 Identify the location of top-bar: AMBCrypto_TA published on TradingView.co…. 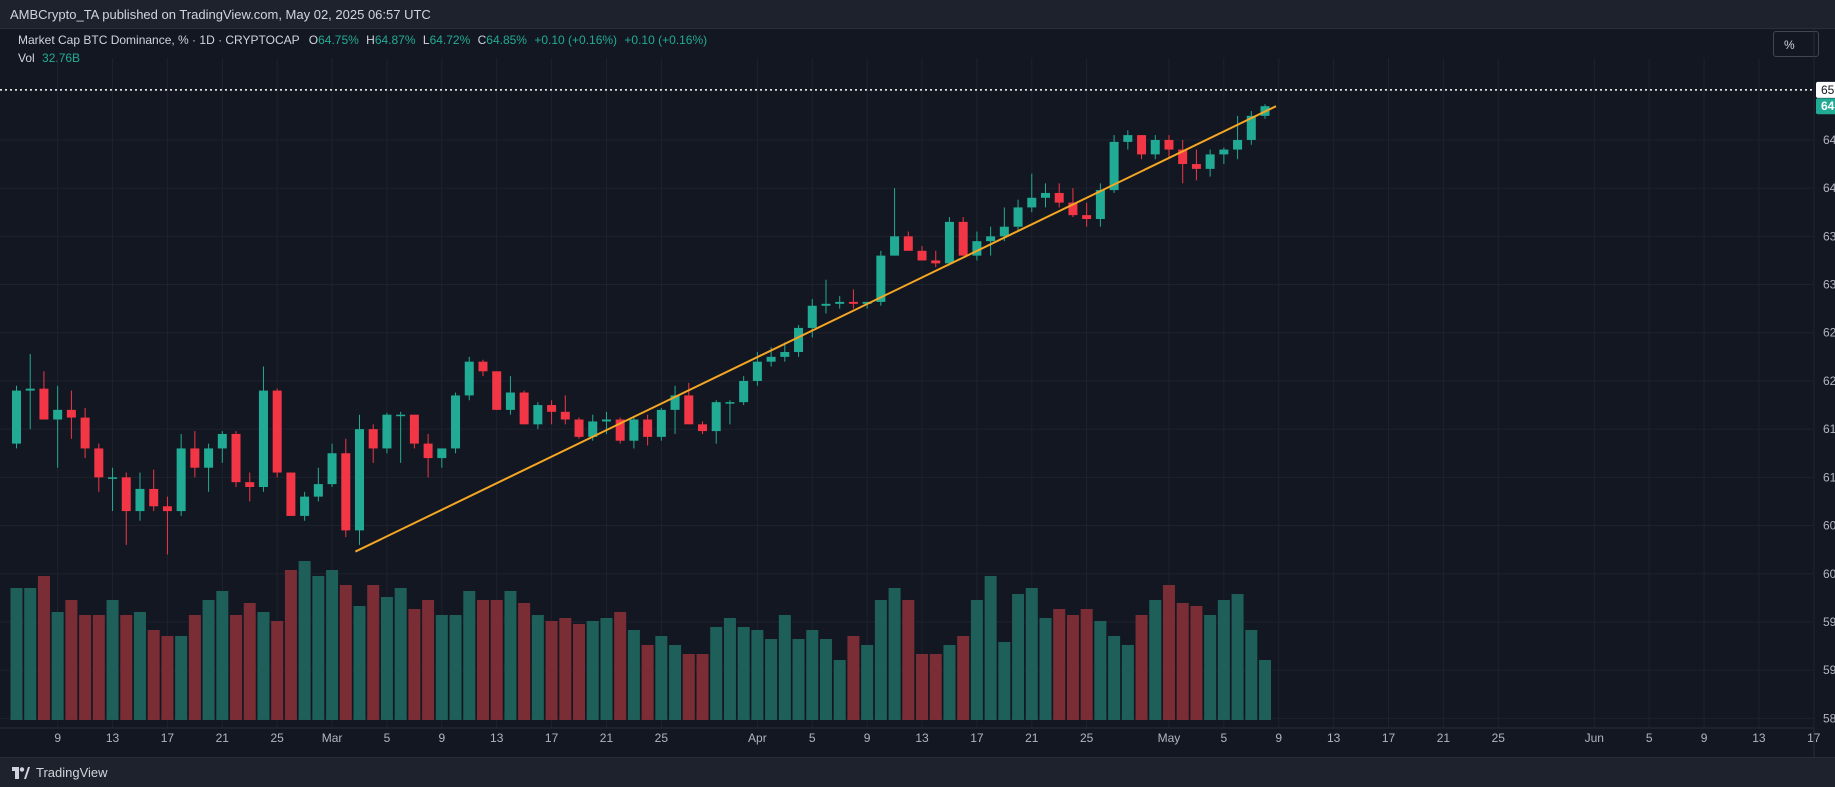
(917, 14).